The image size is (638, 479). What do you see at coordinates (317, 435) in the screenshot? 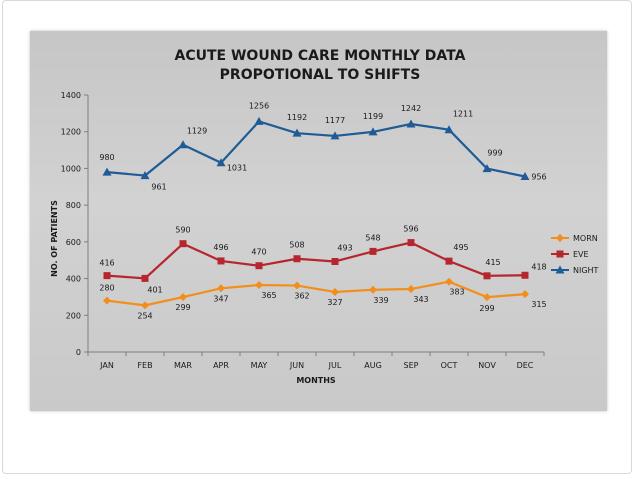
I see `slide-footer-area` at bounding box center [317, 435].